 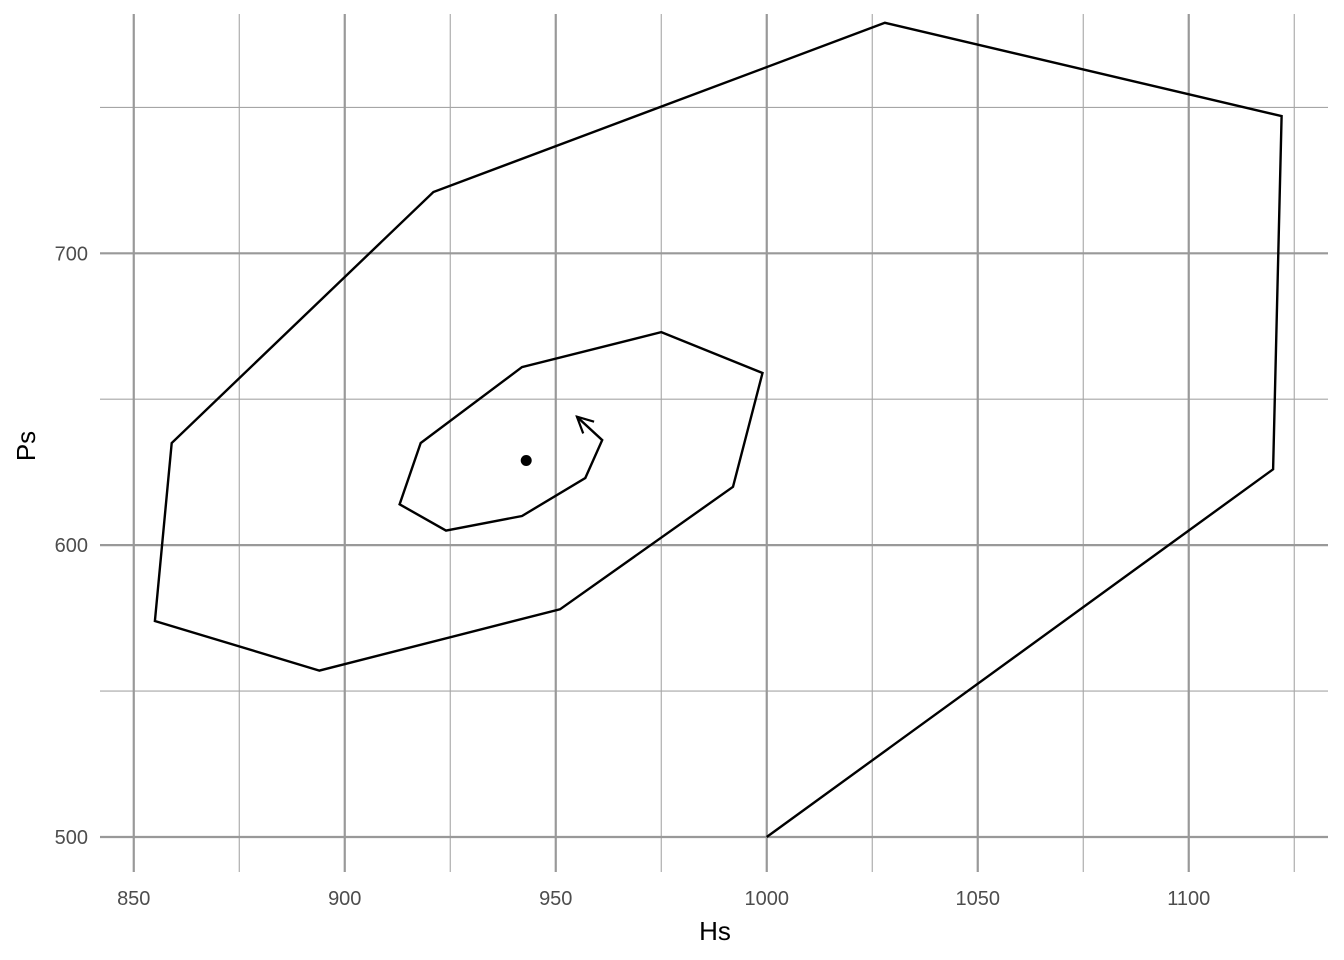 I want to click on y-tick-labels: 500 600 700, so click(x=71, y=546).